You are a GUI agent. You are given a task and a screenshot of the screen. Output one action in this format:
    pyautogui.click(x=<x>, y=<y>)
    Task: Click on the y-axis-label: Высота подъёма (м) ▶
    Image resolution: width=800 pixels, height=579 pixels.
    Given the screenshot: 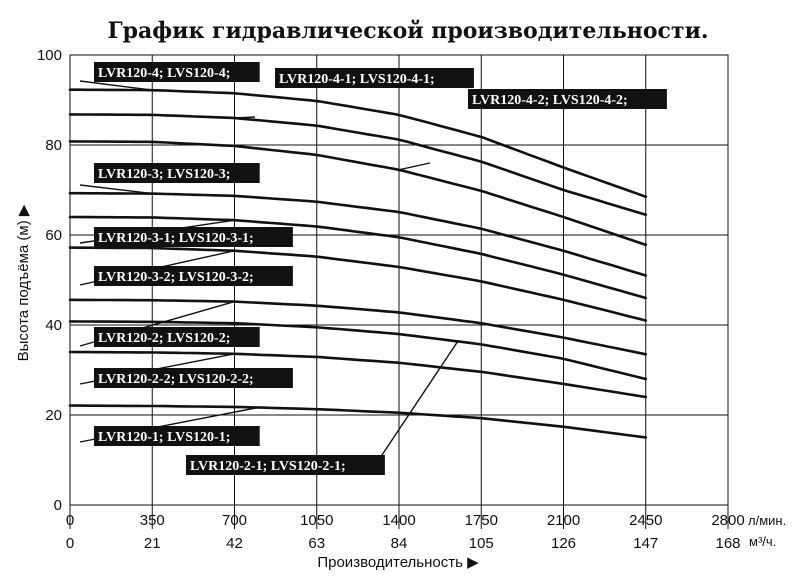 What is the action you would take?
    pyautogui.click(x=23, y=282)
    